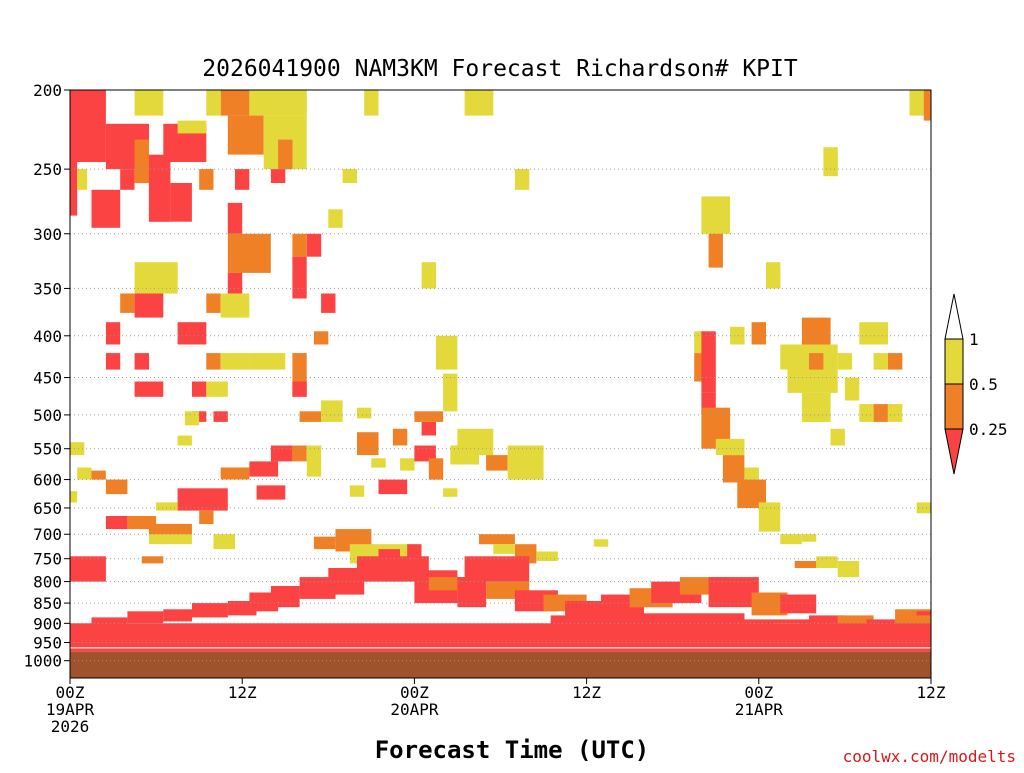 This screenshot has width=1024, height=773. Describe the element at coordinates (414, 709) in the screenshot. I see `x-tick-label: 20APR` at that location.